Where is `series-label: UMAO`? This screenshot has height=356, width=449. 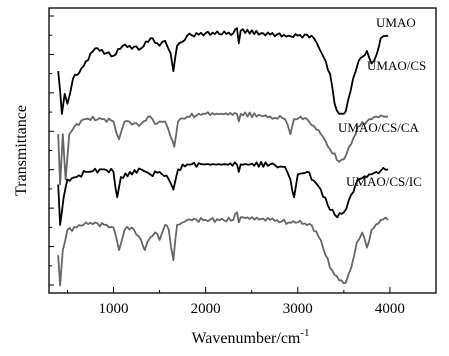 series-label: UMAO is located at coordinates (396, 22).